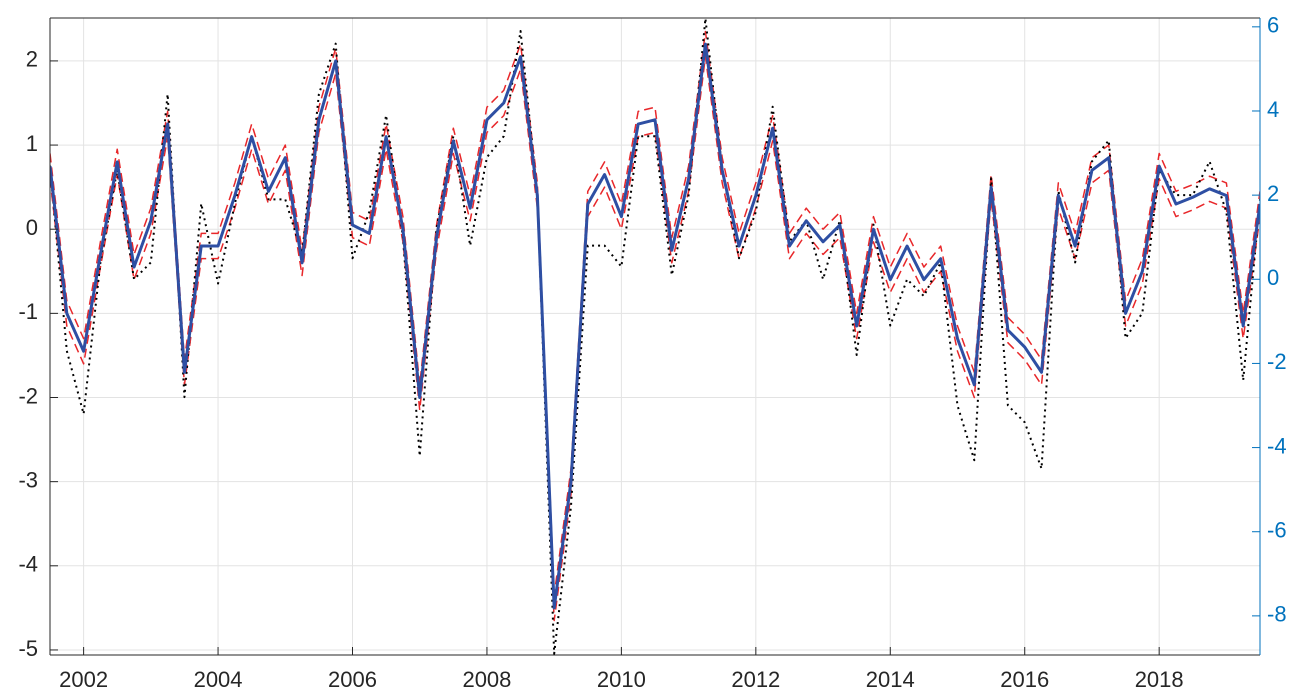  What do you see at coordinates (1273, 193) in the screenshot?
I see `y2-tick-label: 2` at bounding box center [1273, 193].